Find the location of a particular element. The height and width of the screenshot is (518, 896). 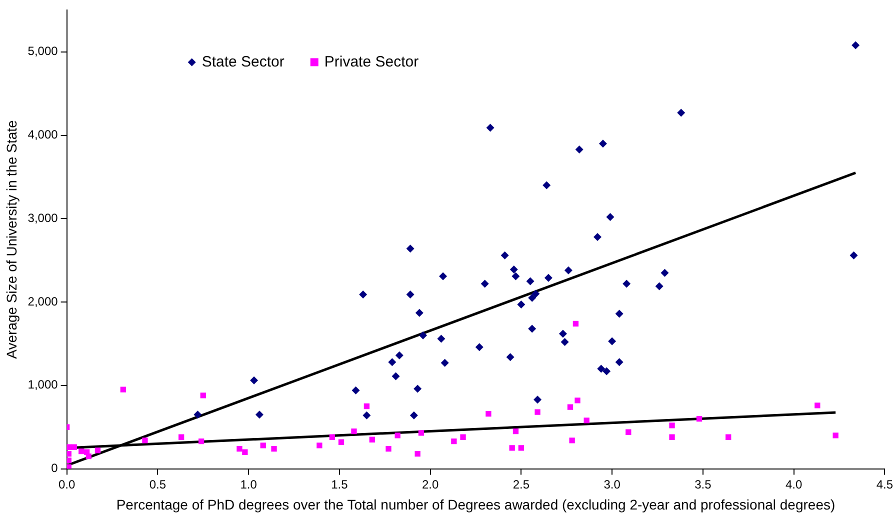

y-tick-label: 3,000 is located at coordinates (43, 217).